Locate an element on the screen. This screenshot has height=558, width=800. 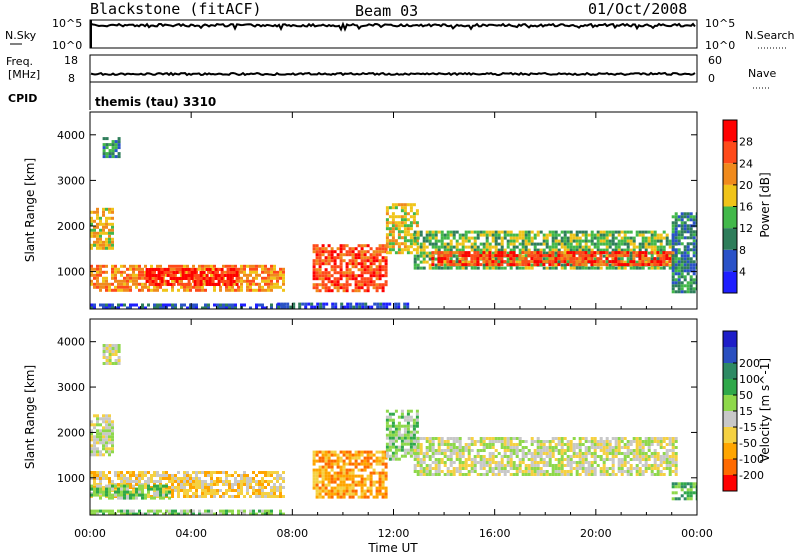
velocity-colorbar-tick-6: 100 is located at coordinates (749, 379).